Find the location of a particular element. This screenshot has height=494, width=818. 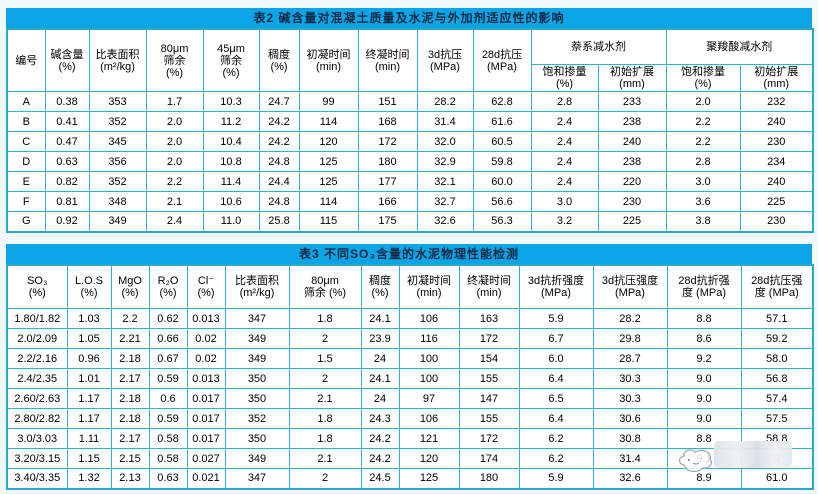

col-header-80um-residue: 80μm 筛余 (%) is located at coordinates (325, 286).